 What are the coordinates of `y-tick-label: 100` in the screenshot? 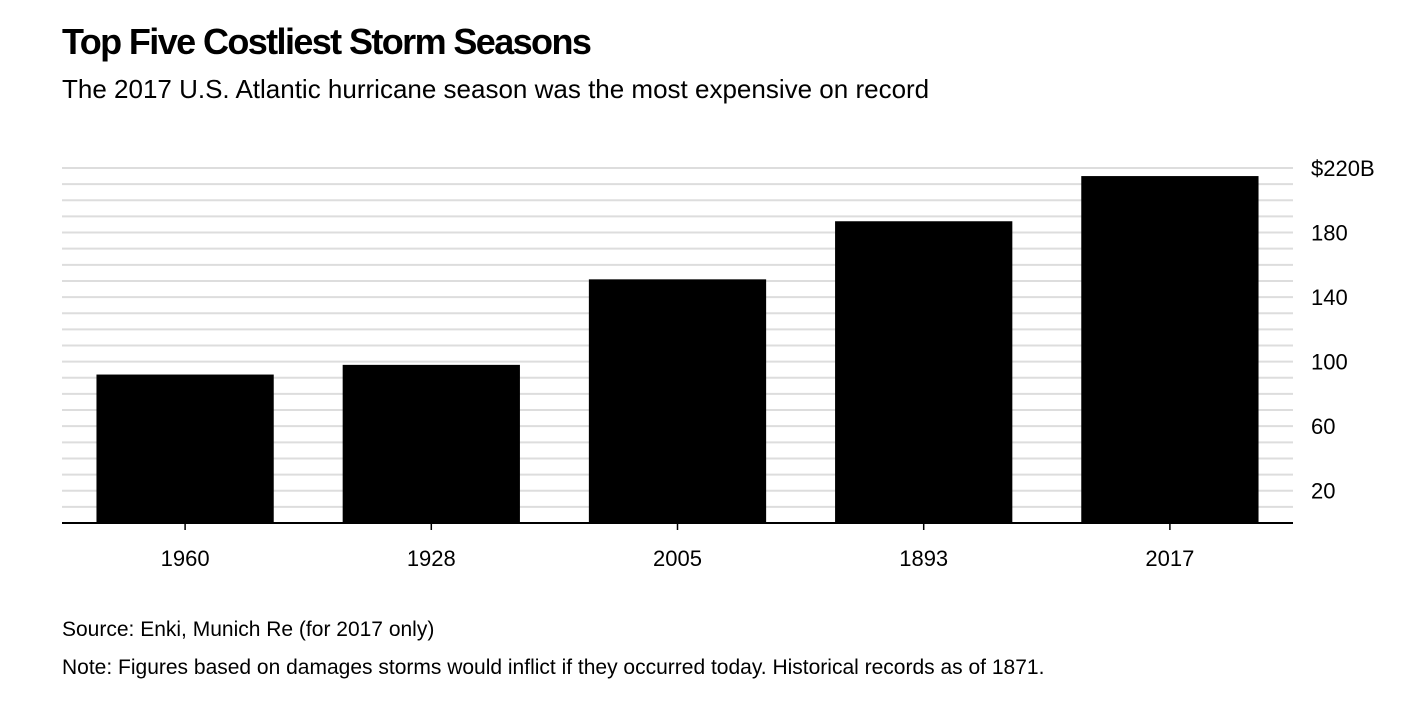 It's located at (1329, 362).